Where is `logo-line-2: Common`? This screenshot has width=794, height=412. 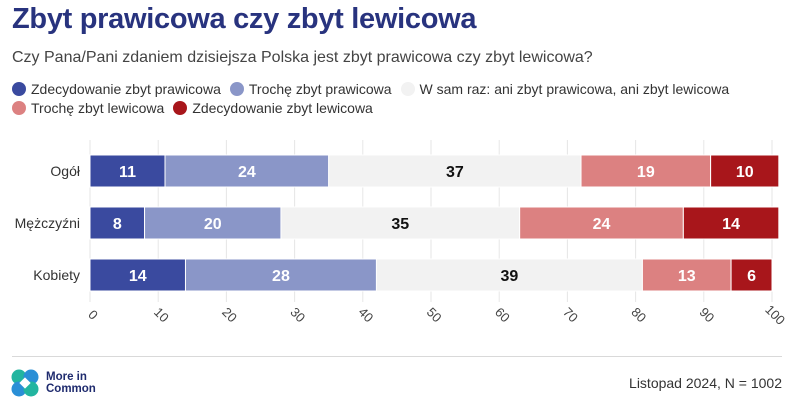 logo-line-2: Common is located at coordinates (71, 389).